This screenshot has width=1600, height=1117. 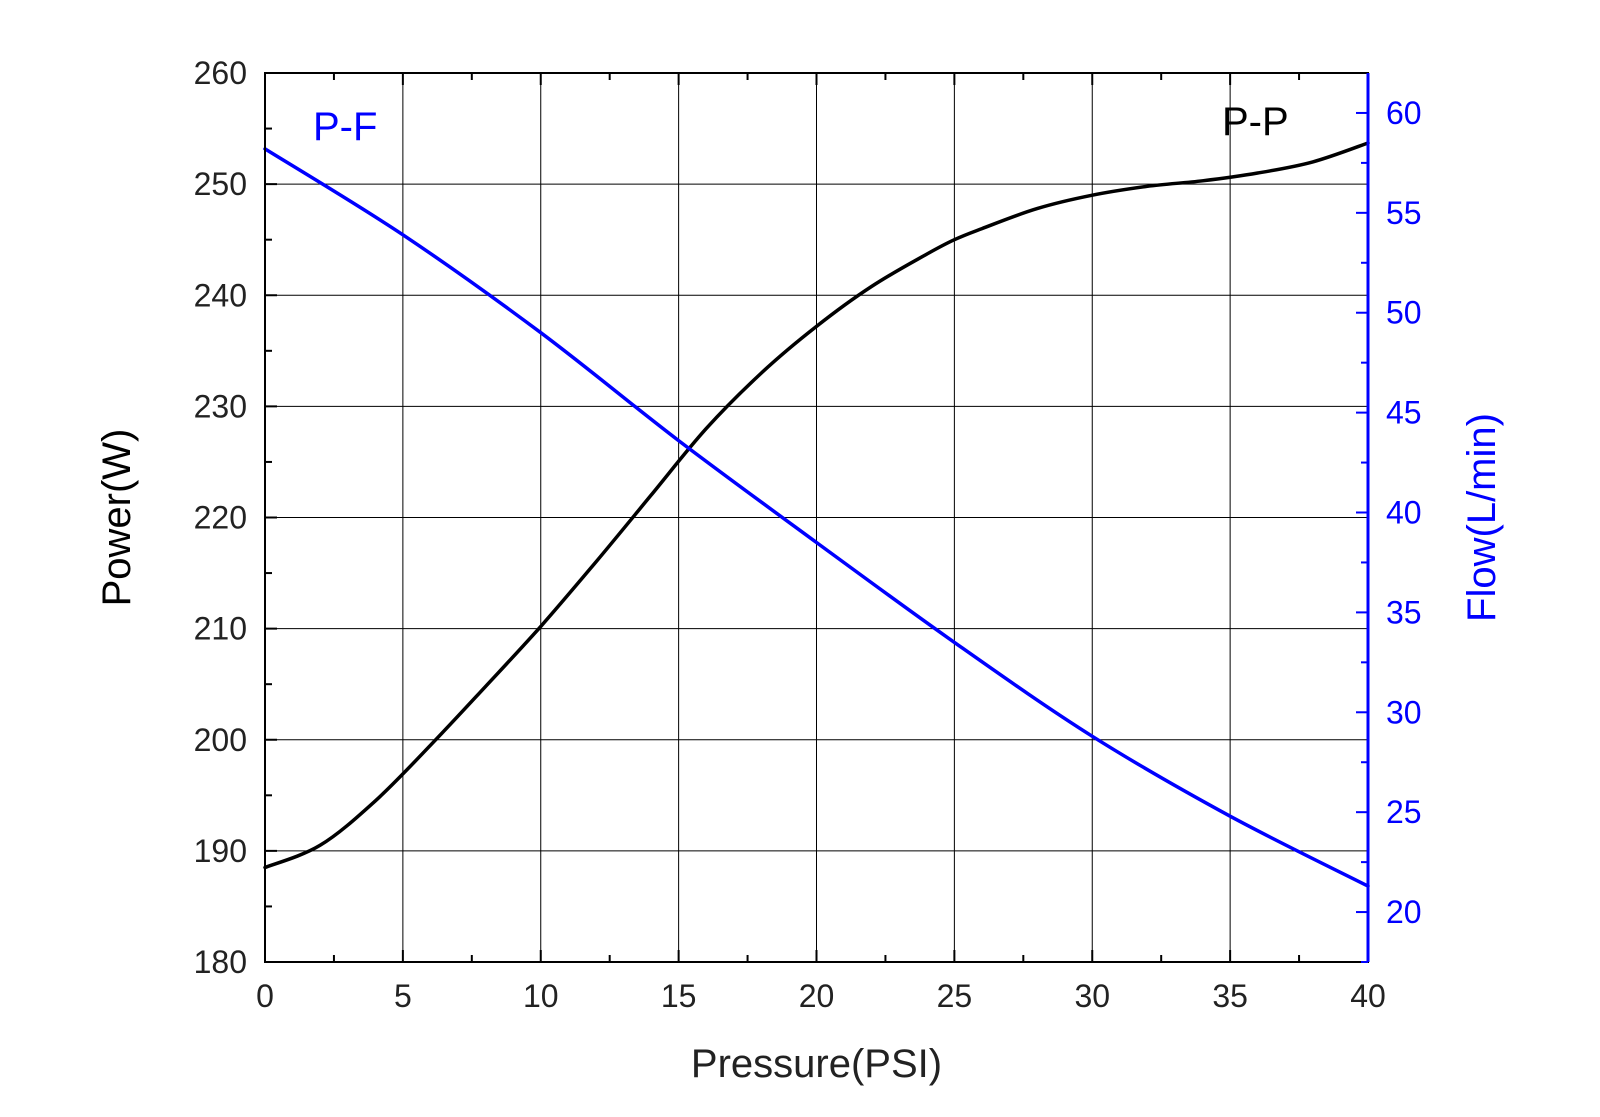 What do you see at coordinates (679, 996) in the screenshot?
I see `x-tick-label: 15` at bounding box center [679, 996].